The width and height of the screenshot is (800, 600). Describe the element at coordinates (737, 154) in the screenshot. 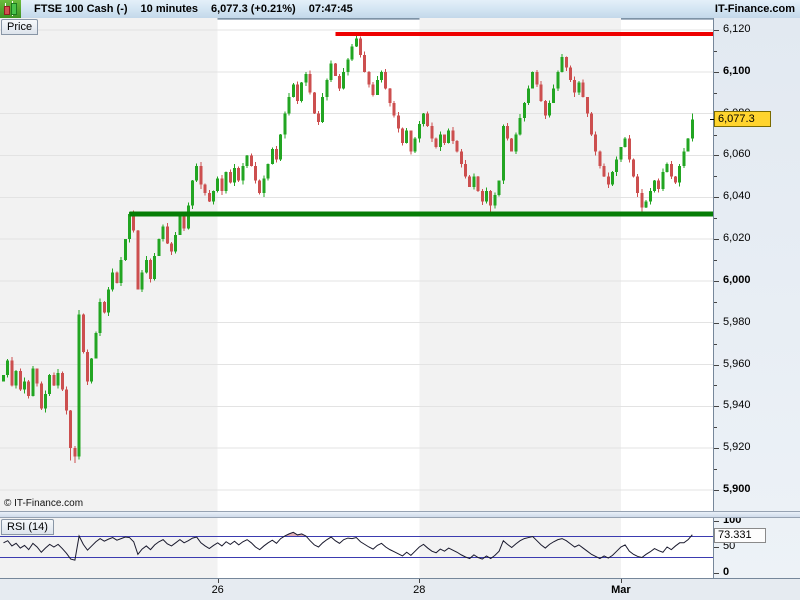

I see `axis-label: 6,060` at that location.